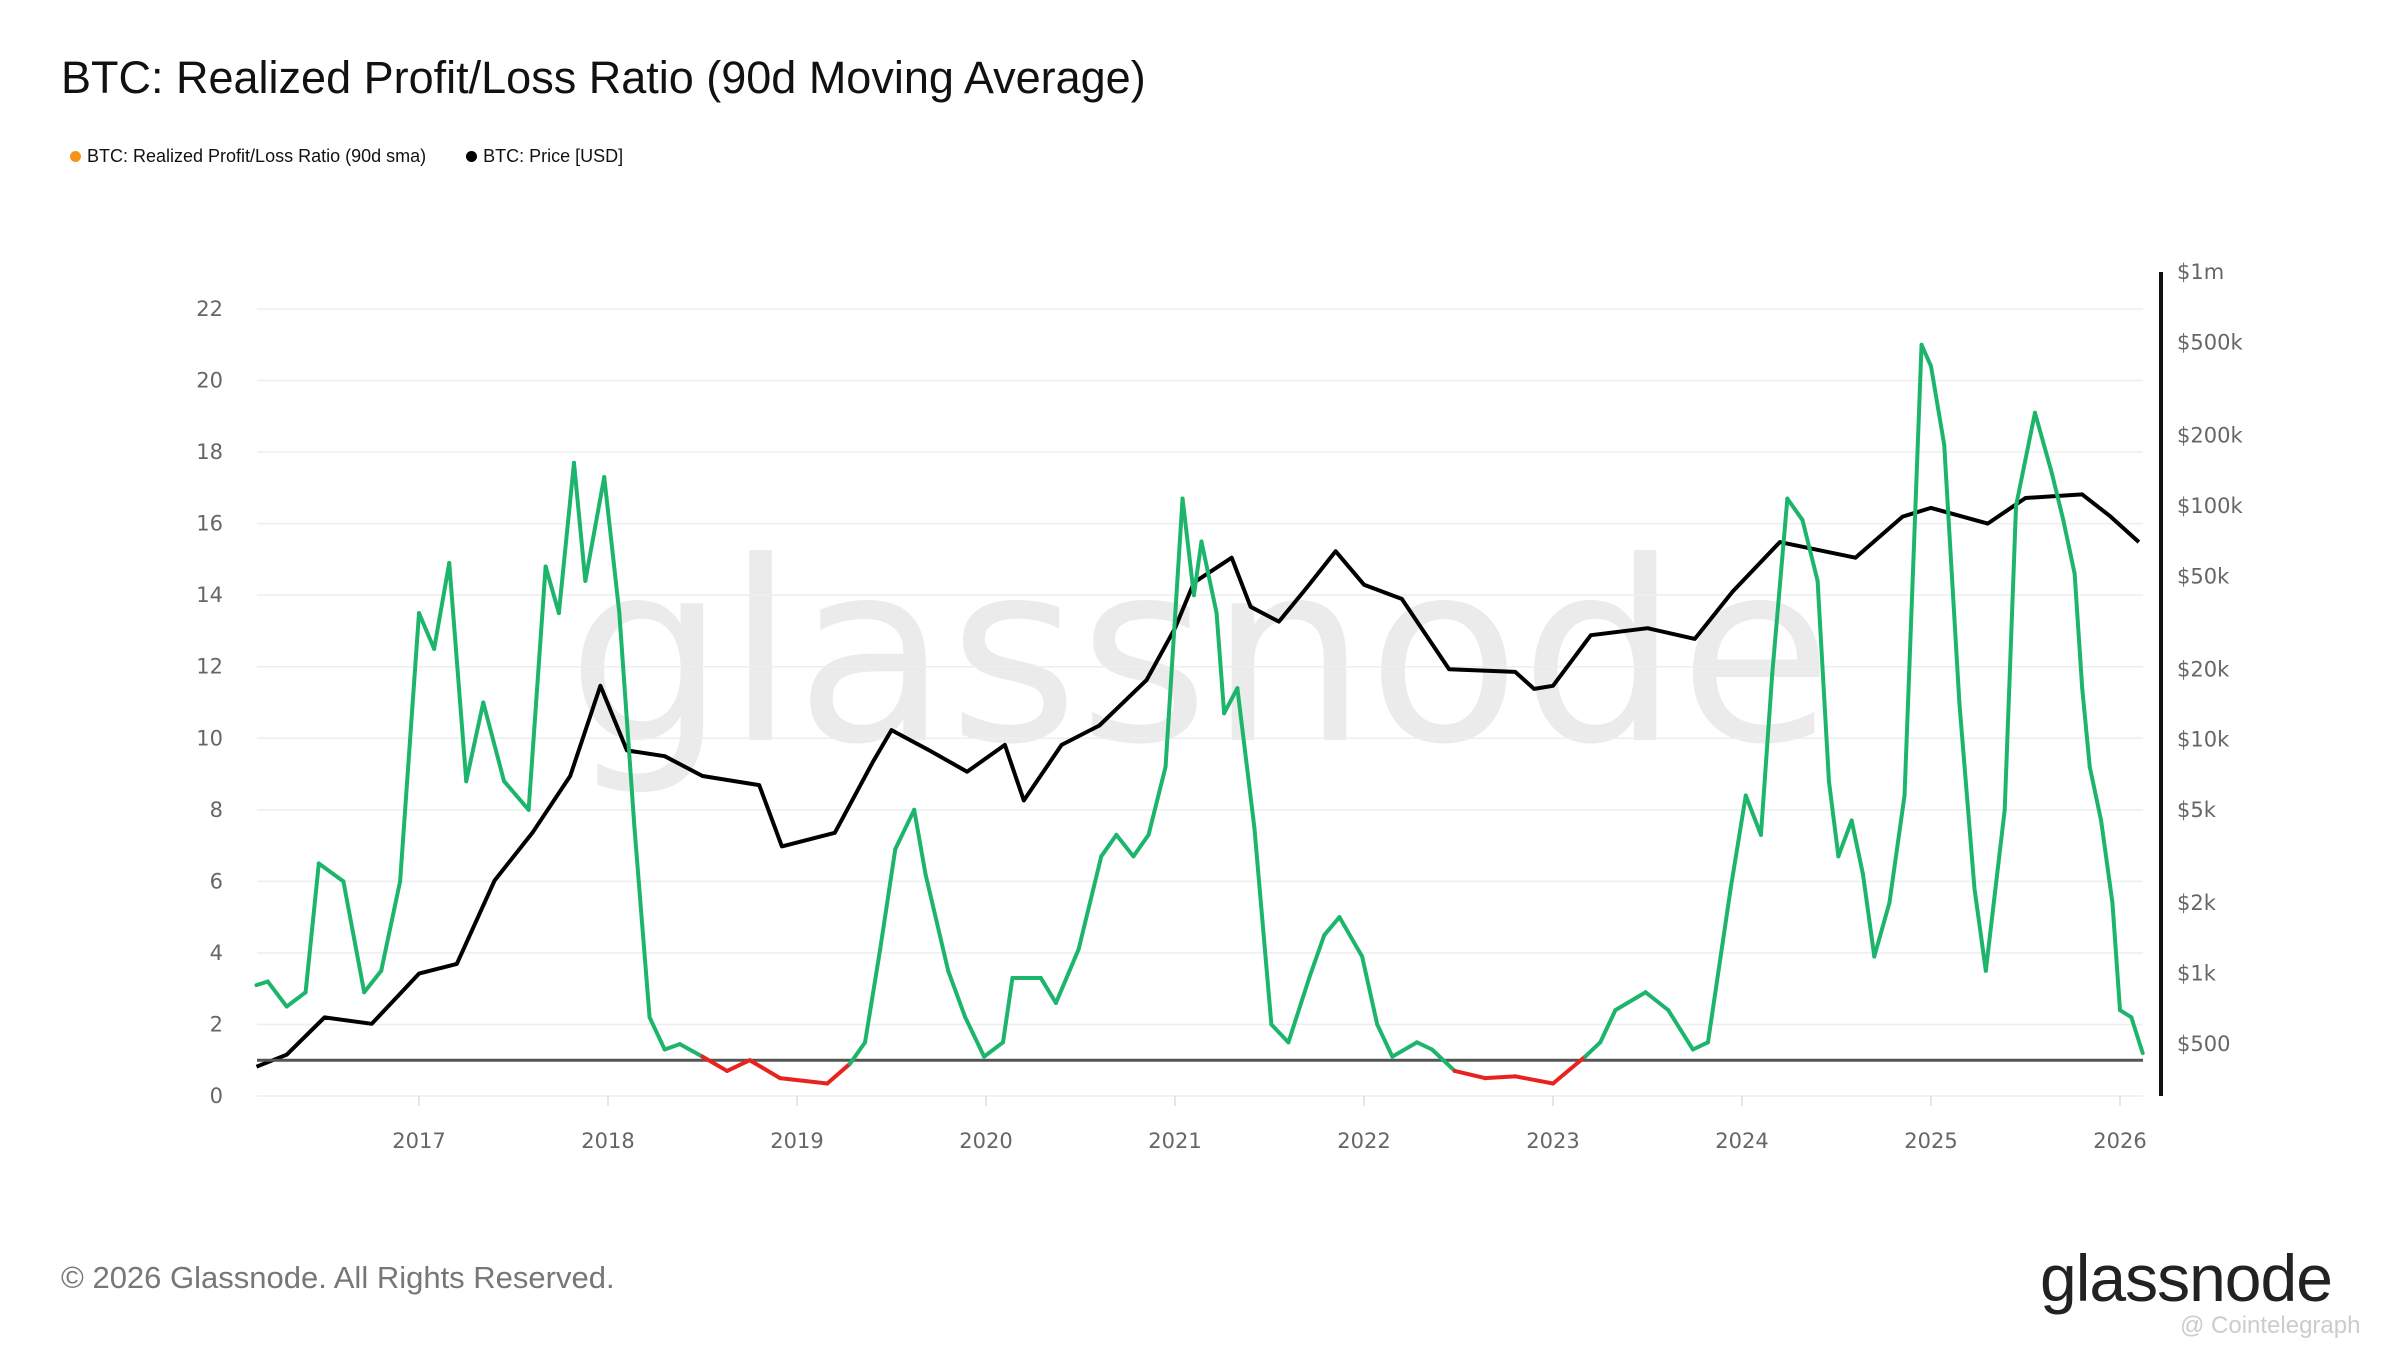 This screenshot has width=2400, height=1350. Describe the element at coordinates (209, 309) in the screenshot. I see `y-left-tick-label: 22` at that location.